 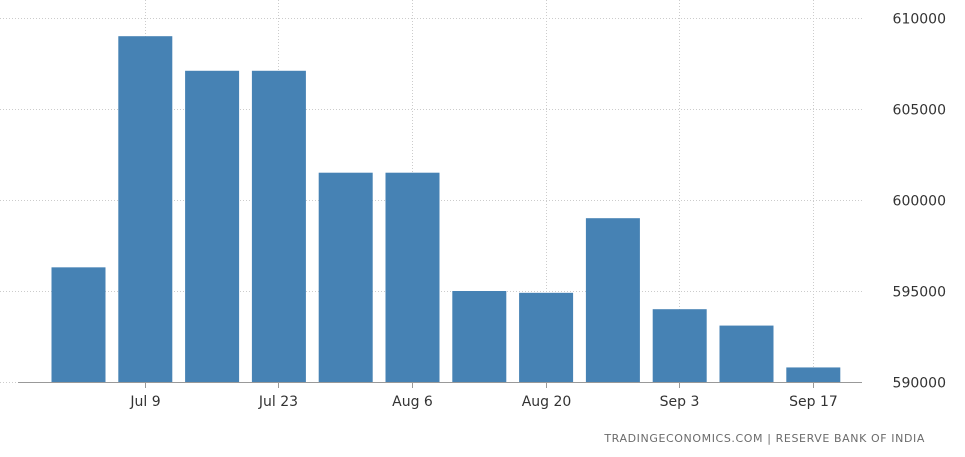 I want to click on x-axis: Jul 9 Jul 23 Aug 6 Aug 20 Sep 3 Sep 17, so click(x=440, y=396).